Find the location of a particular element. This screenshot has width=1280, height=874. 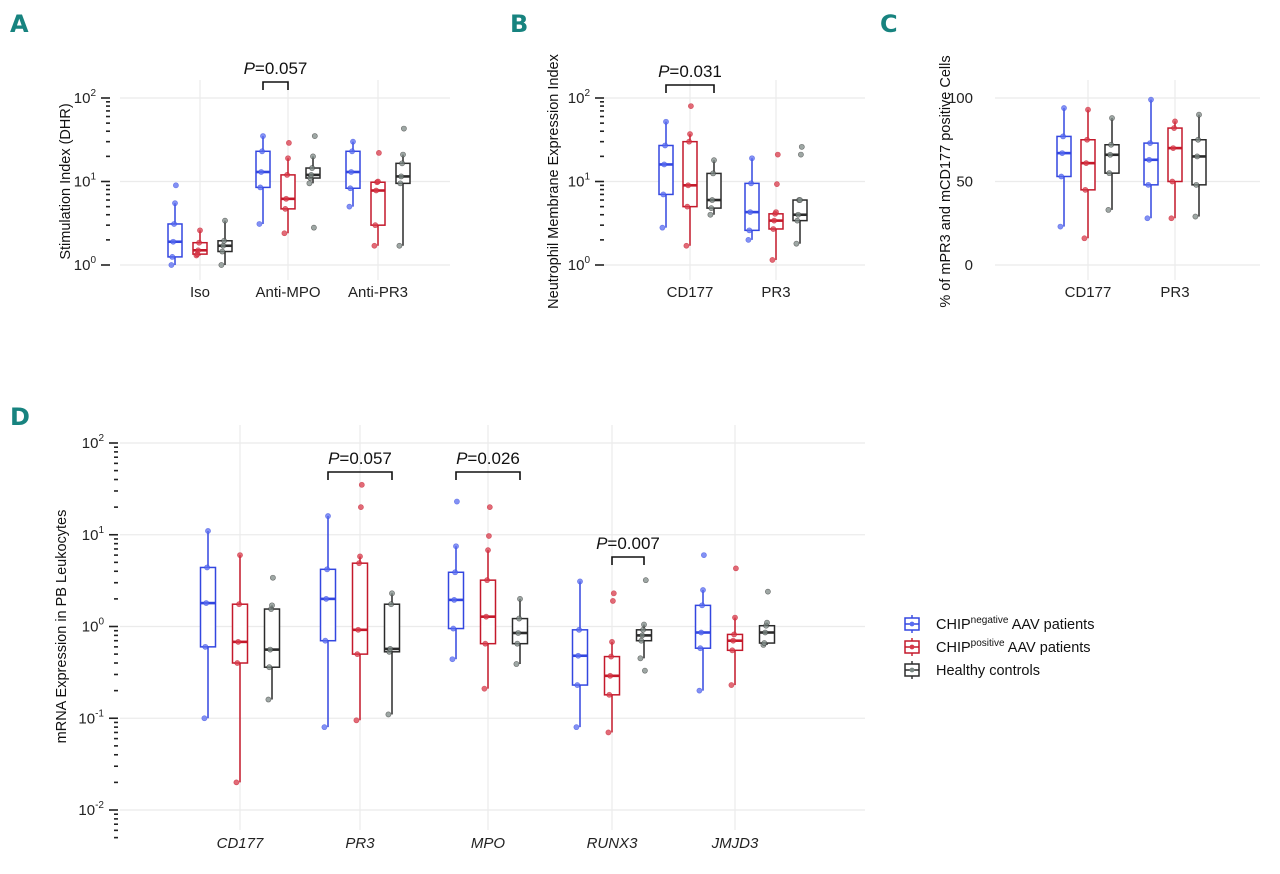

tick-exponent: 1 is located at coordinates (101, 530).